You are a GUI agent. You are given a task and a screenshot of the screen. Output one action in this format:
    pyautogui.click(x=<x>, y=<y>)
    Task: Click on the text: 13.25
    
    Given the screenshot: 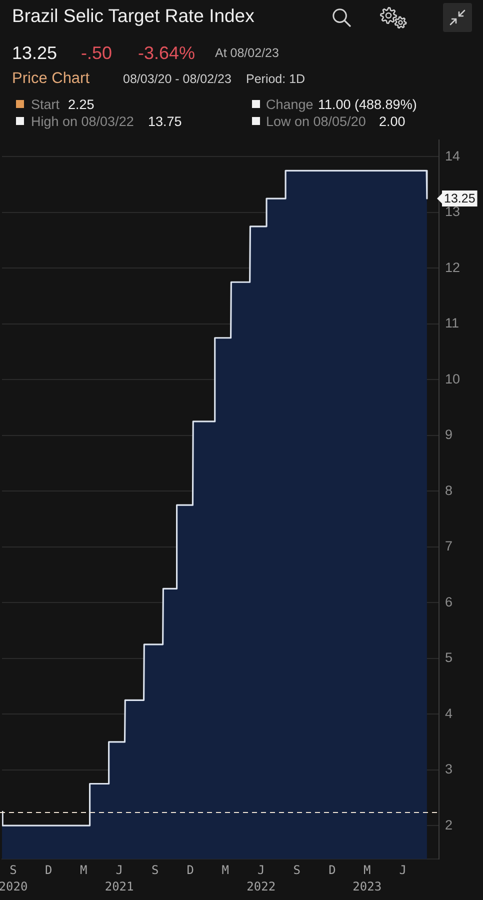 What is the action you would take?
    pyautogui.click(x=35, y=52)
    